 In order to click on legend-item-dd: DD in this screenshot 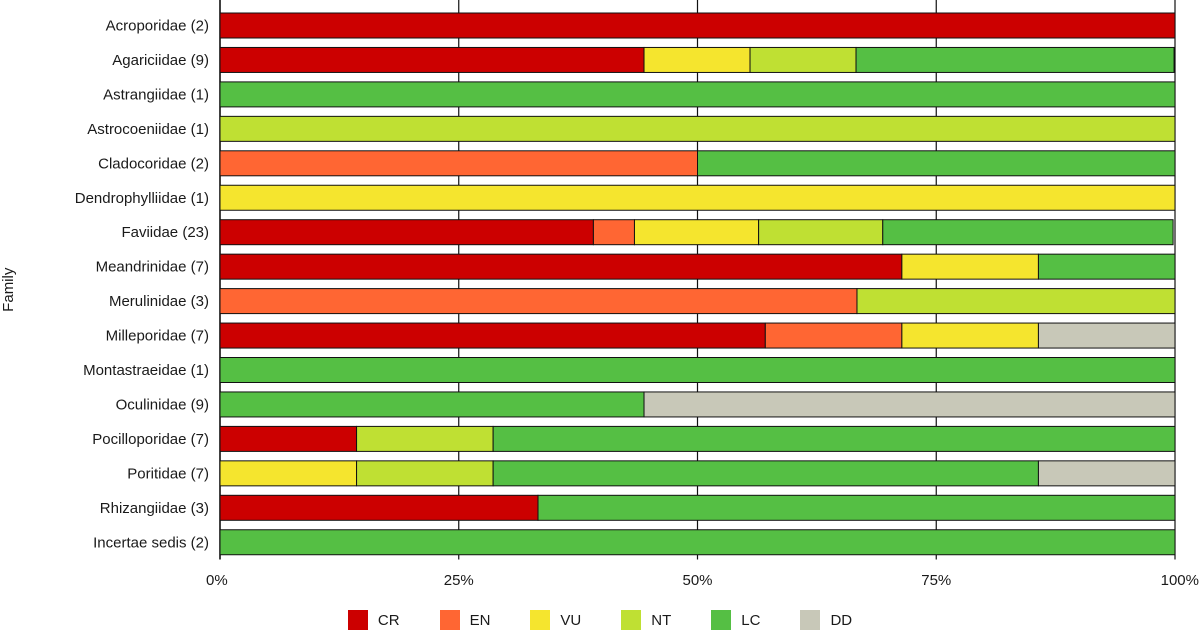, I will do `click(826, 620)`.